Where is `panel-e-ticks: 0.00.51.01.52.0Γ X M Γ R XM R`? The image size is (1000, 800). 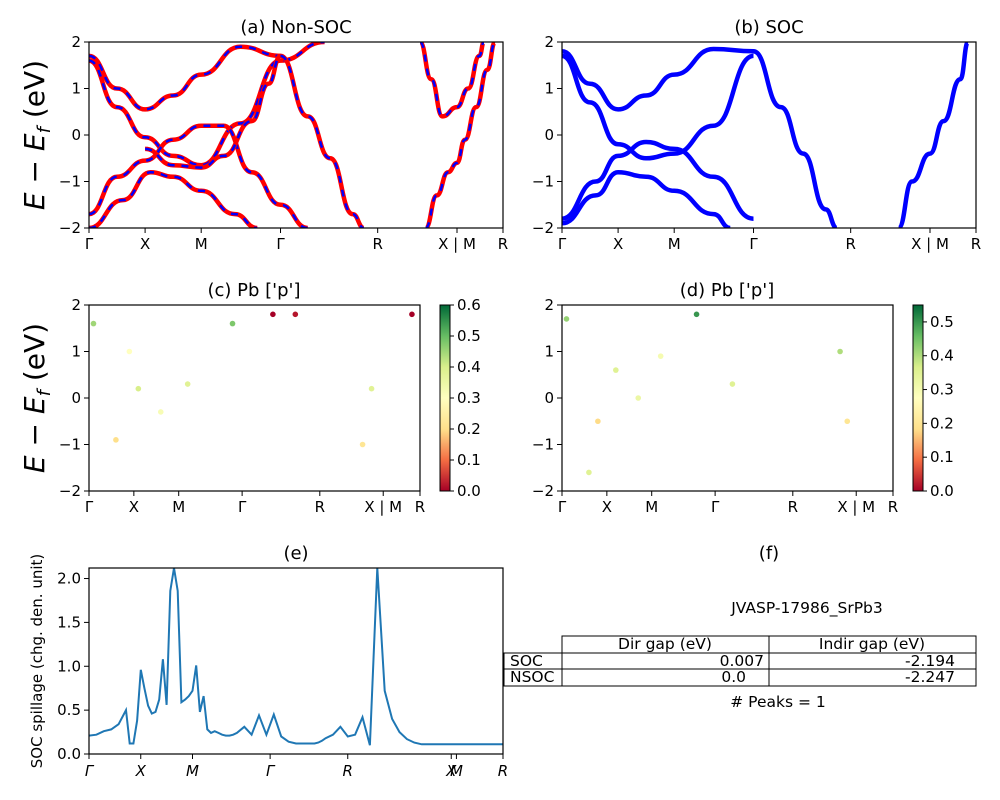
panel-e-ticks: 0.00.51.01.52.0Γ X M Γ R XM R is located at coordinates (282, 675).